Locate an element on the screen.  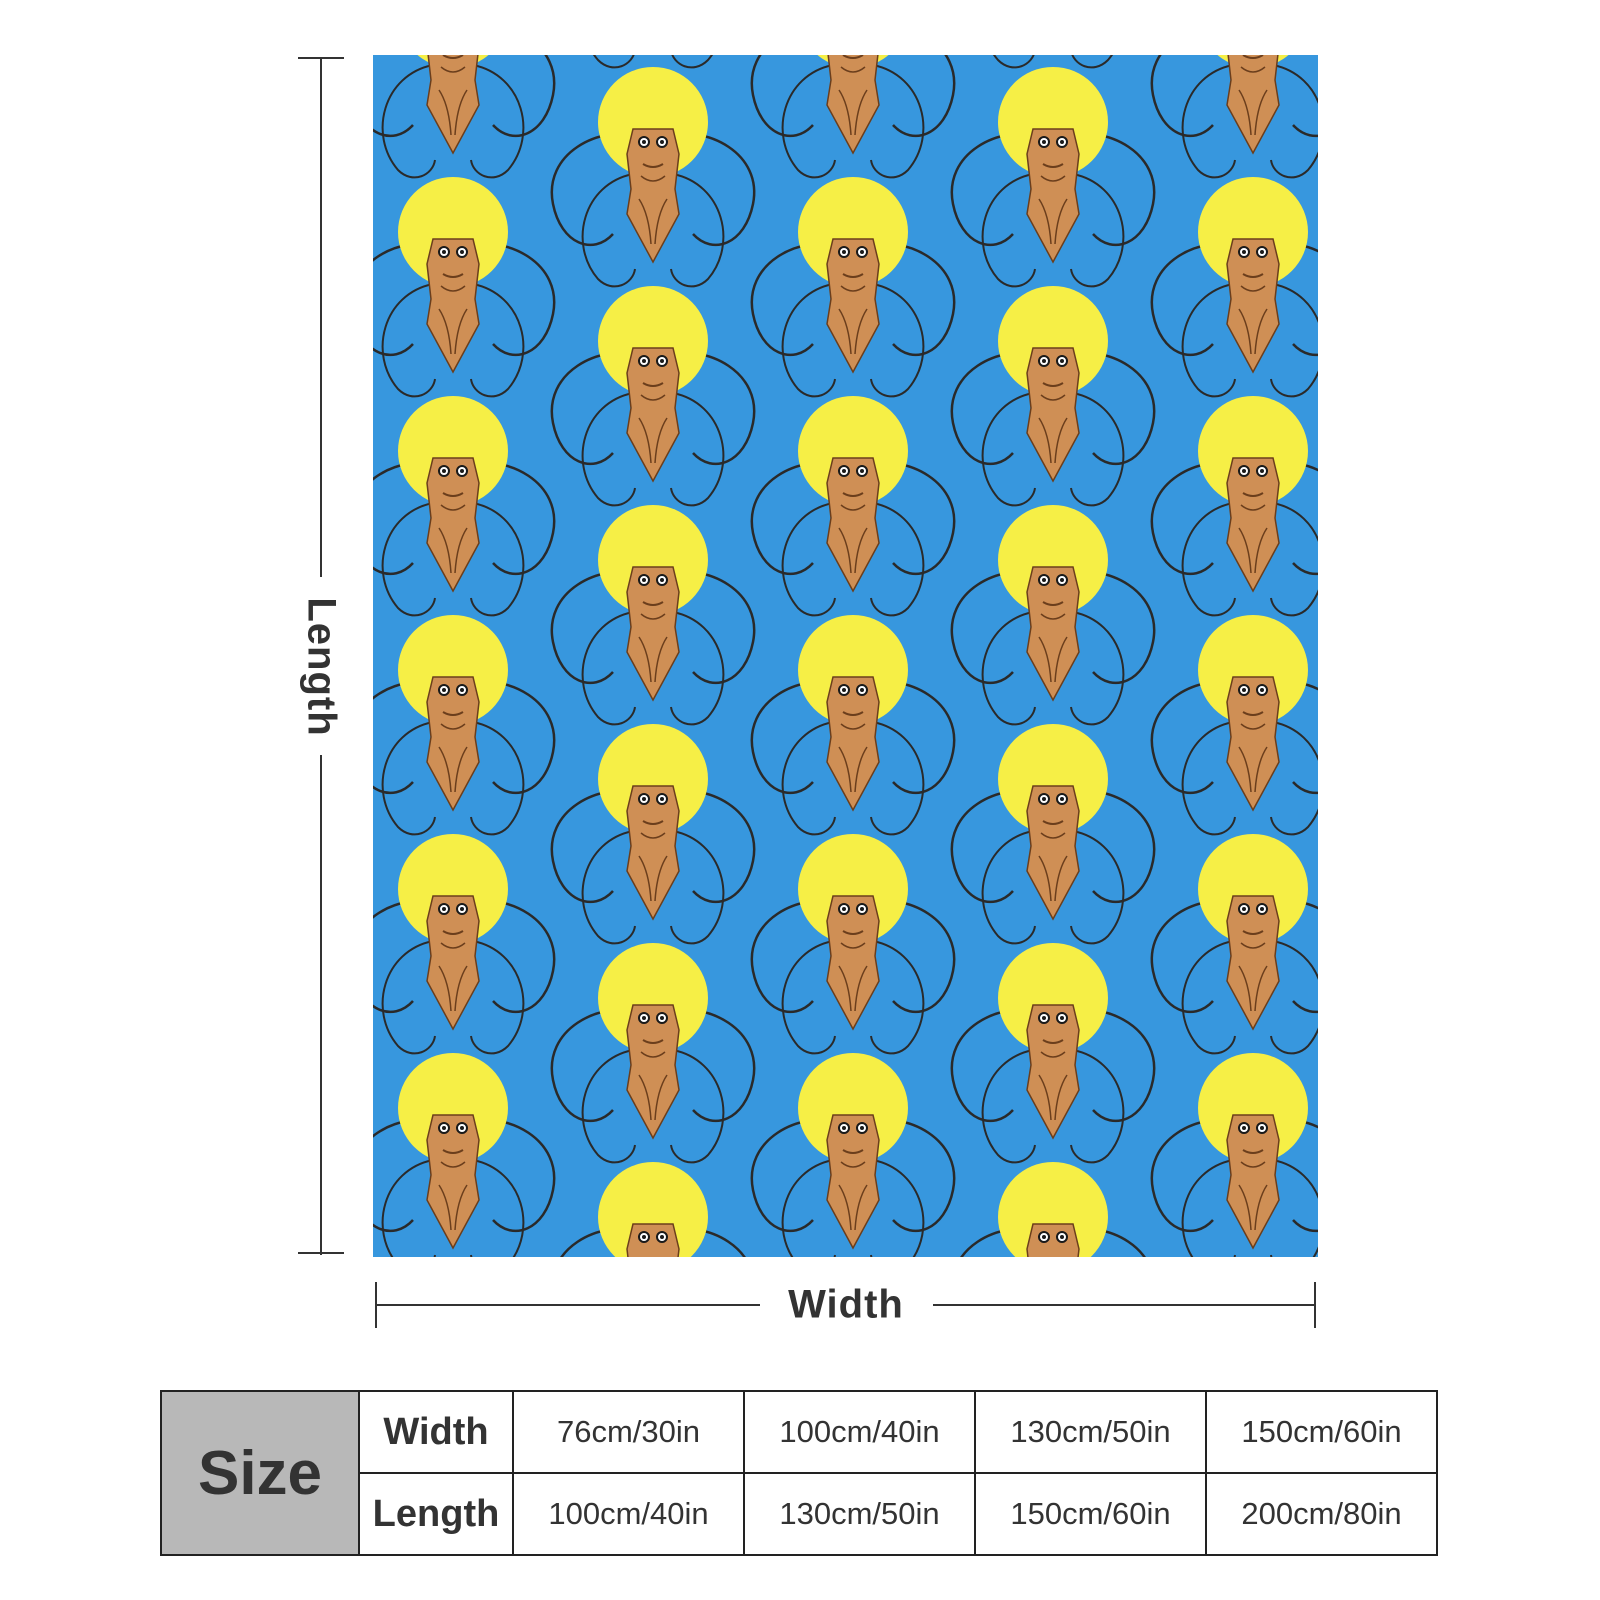
length-value: 130cm/50in is located at coordinates (859, 1514).